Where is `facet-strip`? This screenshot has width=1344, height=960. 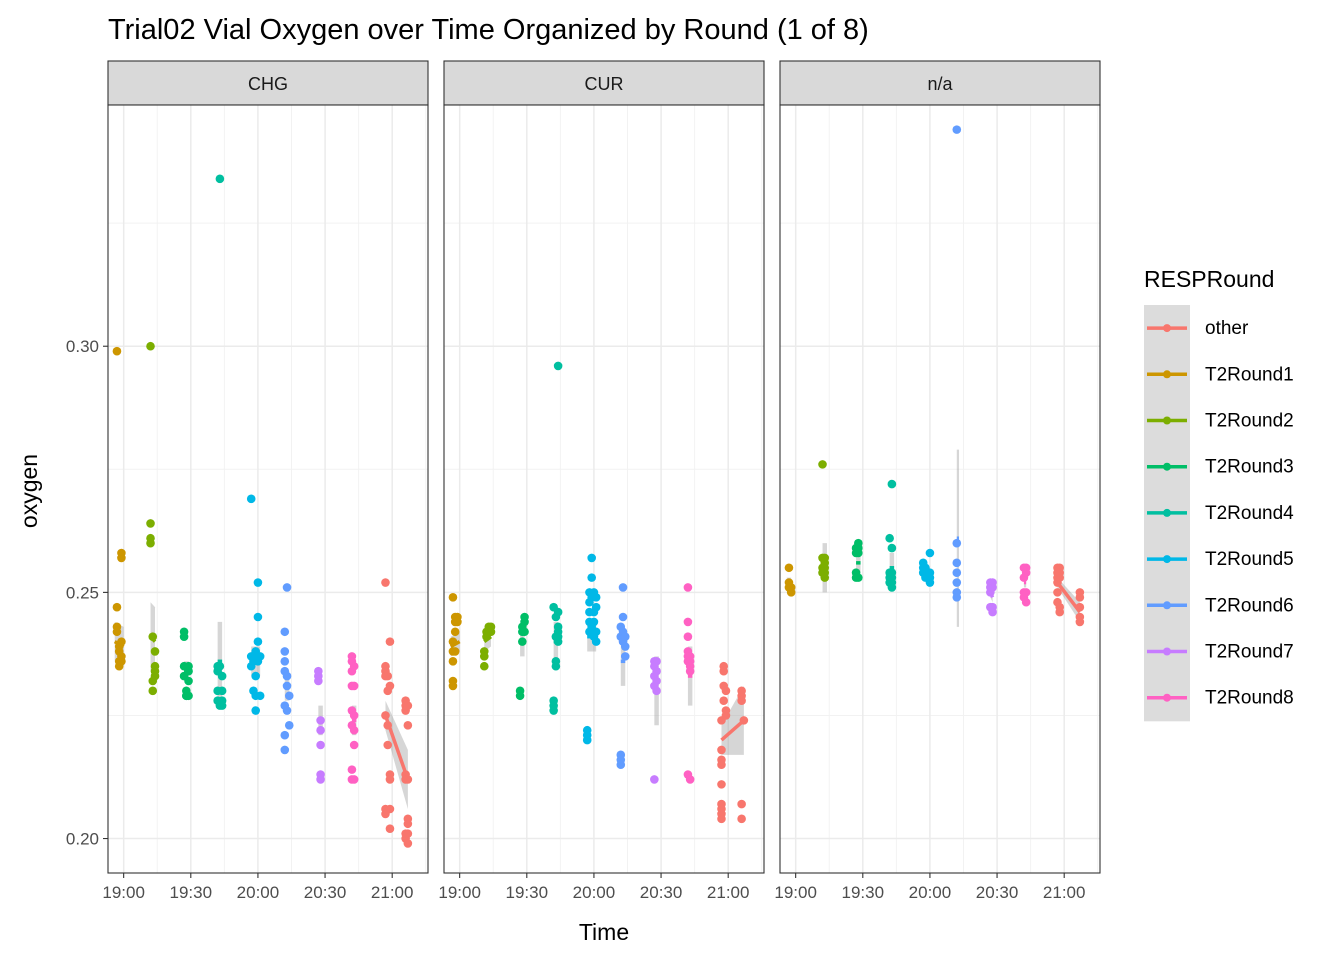 facet-strip is located at coordinates (268, 83).